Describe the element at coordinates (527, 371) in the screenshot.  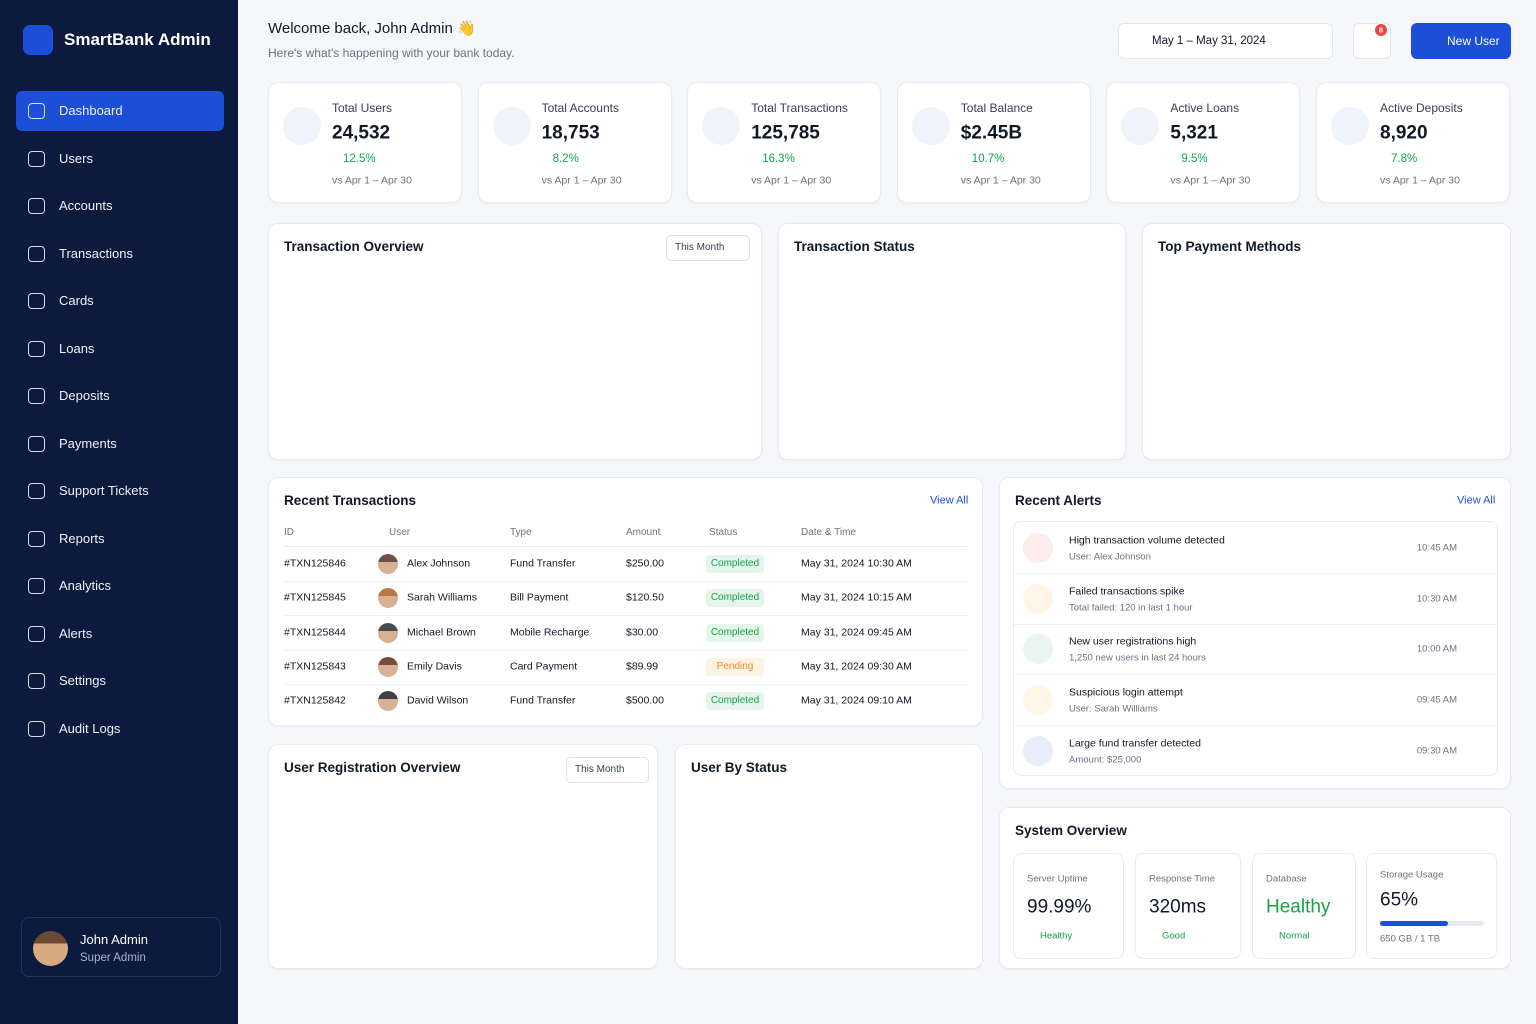
I see `area` at that location.